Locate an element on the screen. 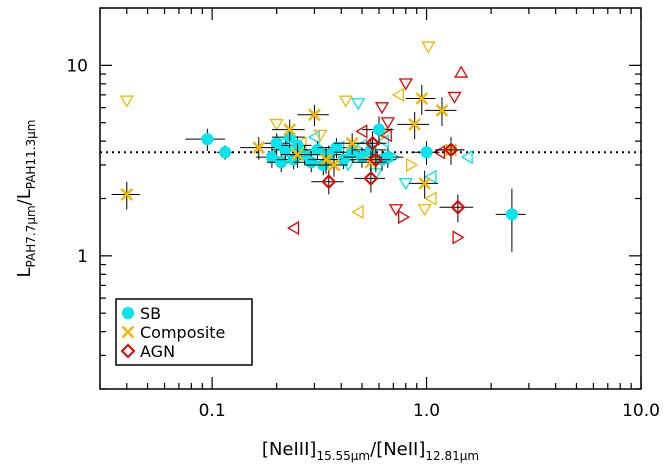 The height and width of the screenshot is (471, 663). x-tick-label: 0.1 is located at coordinates (212, 411).